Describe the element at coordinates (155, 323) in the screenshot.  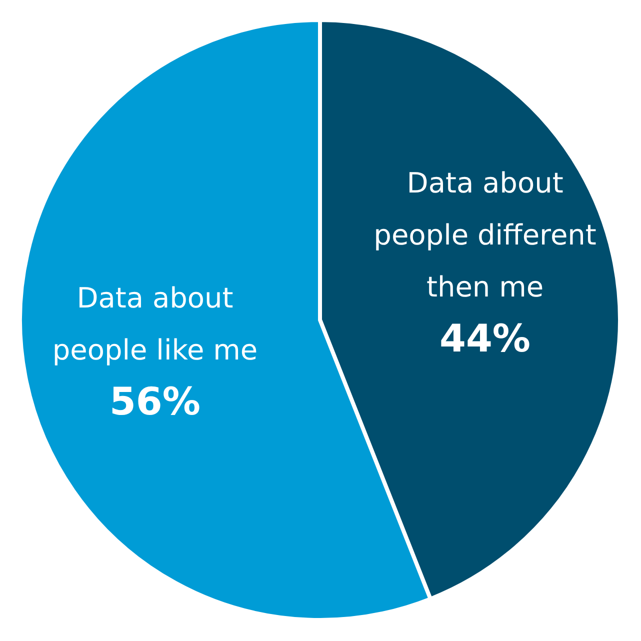
I see `slice-label: Data about people like me` at that location.